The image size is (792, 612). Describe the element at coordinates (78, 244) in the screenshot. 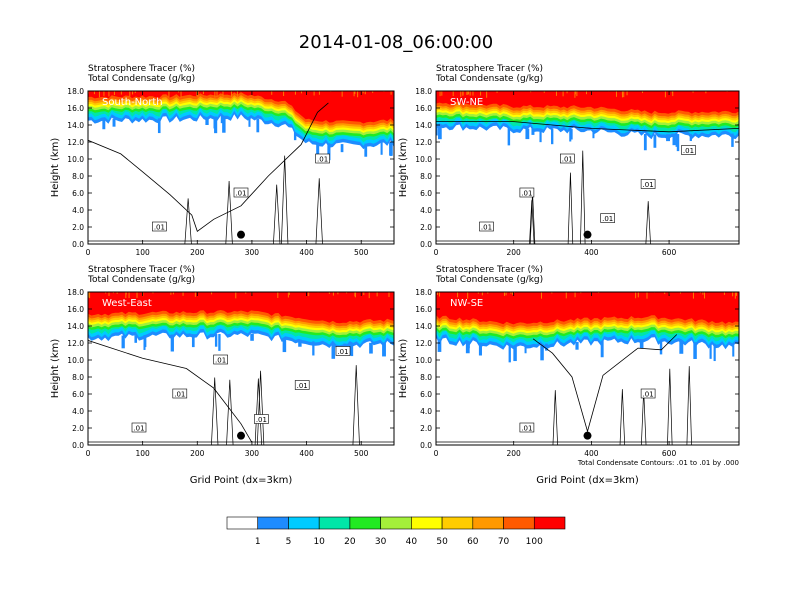

I see `y-tick-label: 0.0` at that location.